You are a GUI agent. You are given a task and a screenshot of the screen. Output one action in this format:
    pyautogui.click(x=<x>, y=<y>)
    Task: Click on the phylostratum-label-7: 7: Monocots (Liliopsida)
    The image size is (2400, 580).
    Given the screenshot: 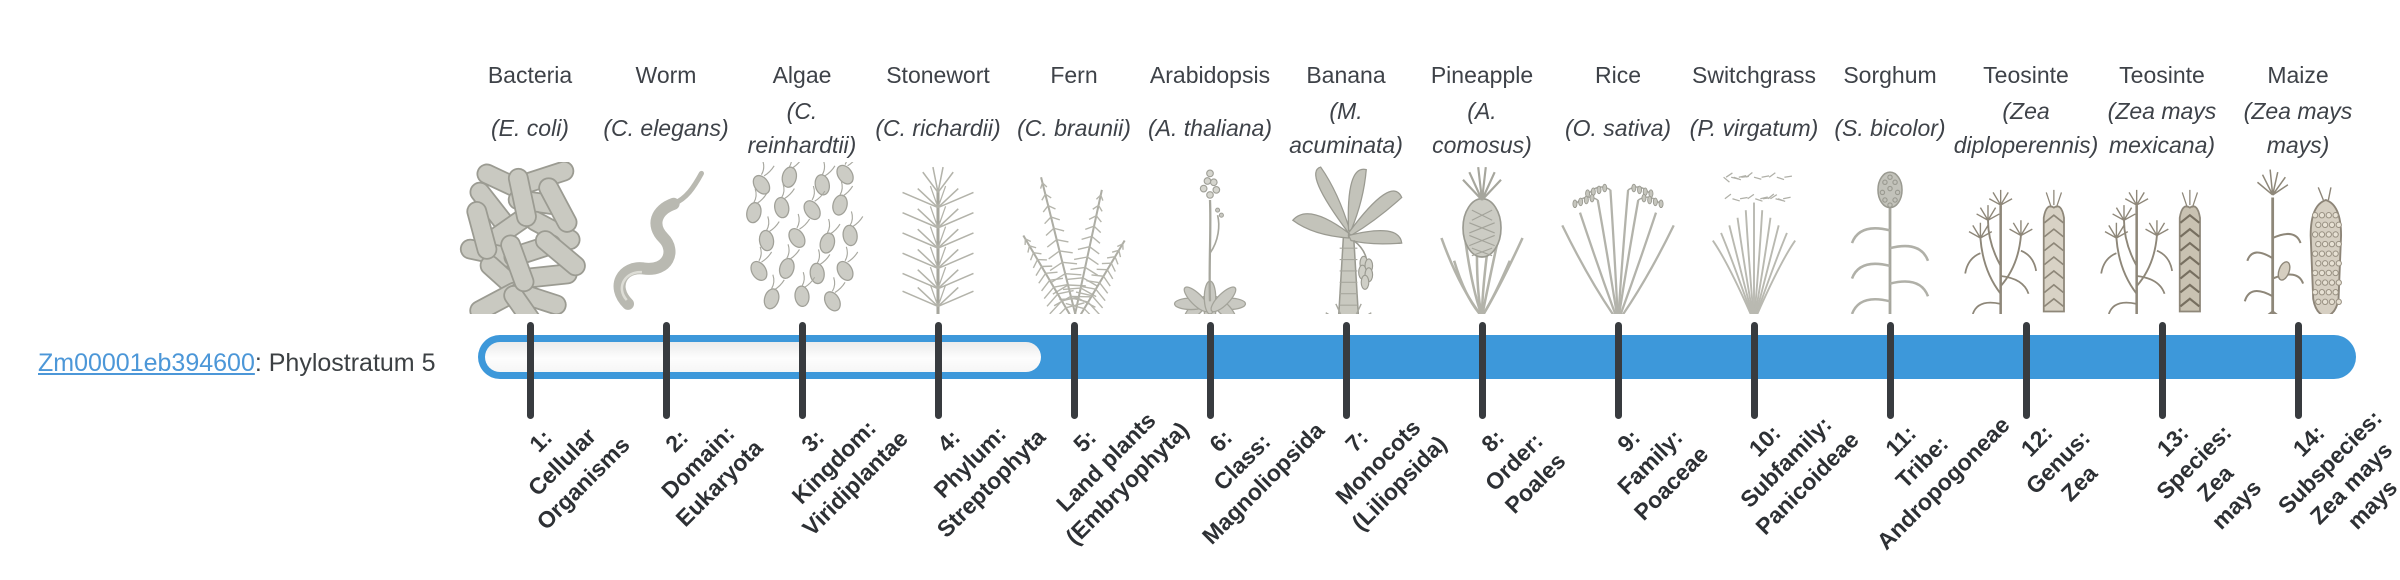 What is the action you would take?
    pyautogui.click(x=1391, y=475)
    